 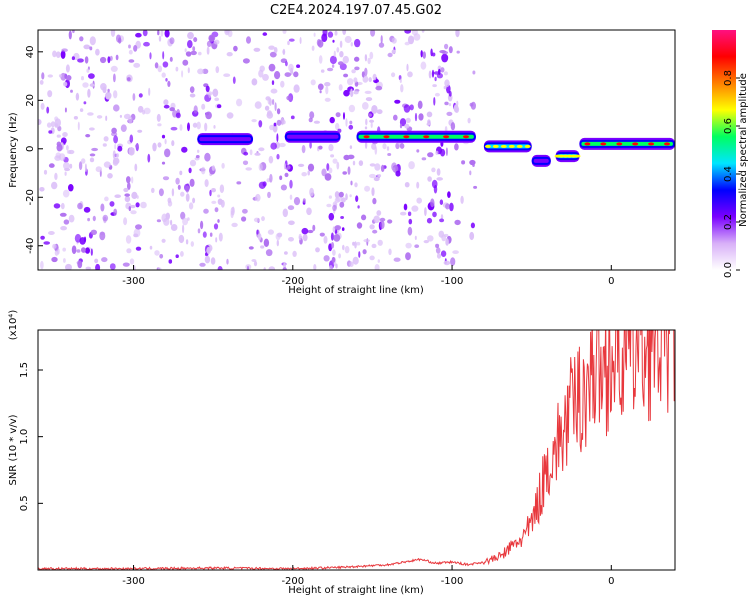 What do you see at coordinates (728, 78) in the screenshot?
I see `colorbar-tick-label: 0.8` at bounding box center [728, 78].